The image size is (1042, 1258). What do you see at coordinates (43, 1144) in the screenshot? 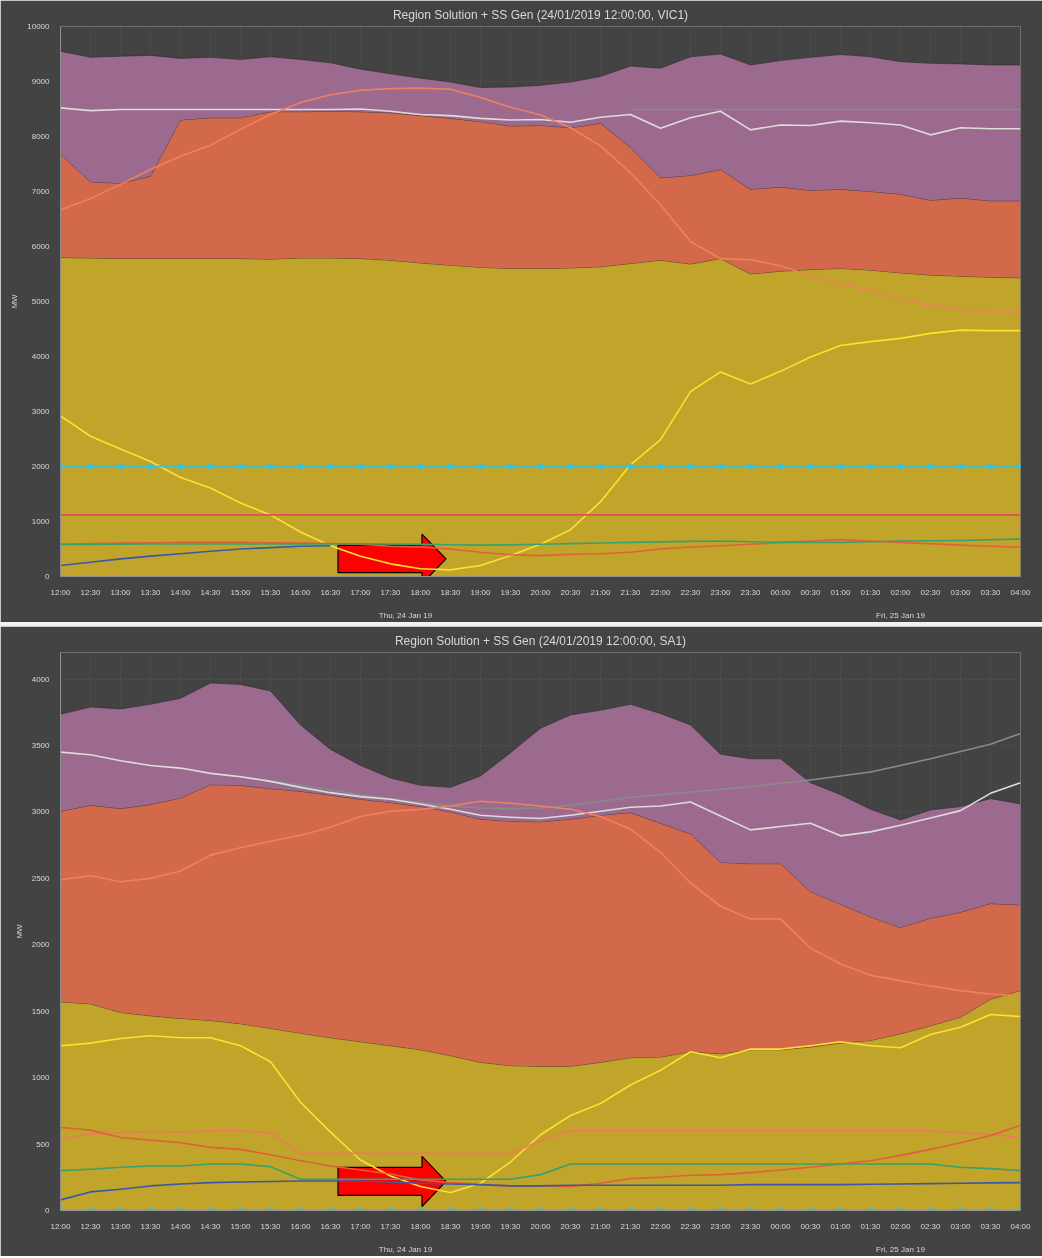
I see `y-tick-label: 500` at bounding box center [43, 1144].